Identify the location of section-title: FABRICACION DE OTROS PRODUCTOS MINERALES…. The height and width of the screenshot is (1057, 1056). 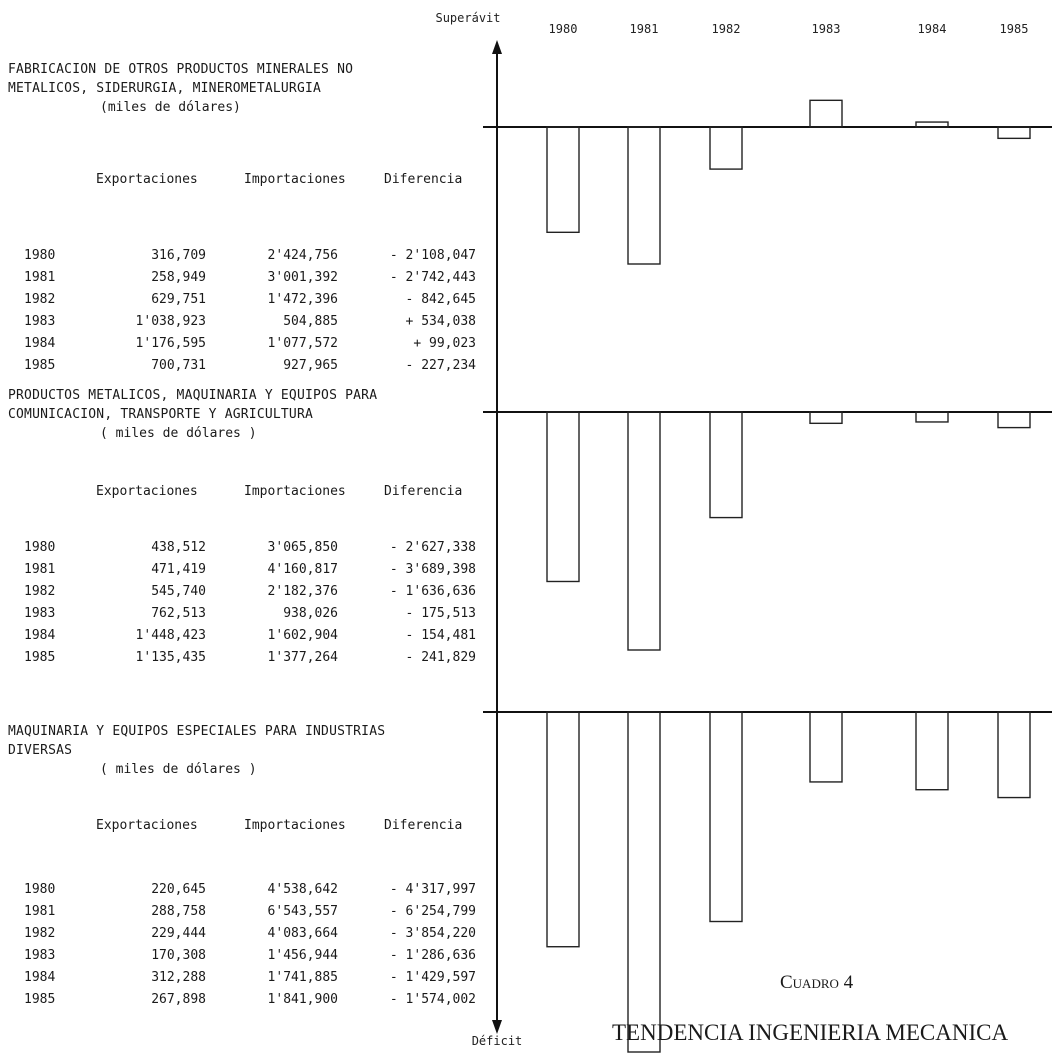
(181, 79).